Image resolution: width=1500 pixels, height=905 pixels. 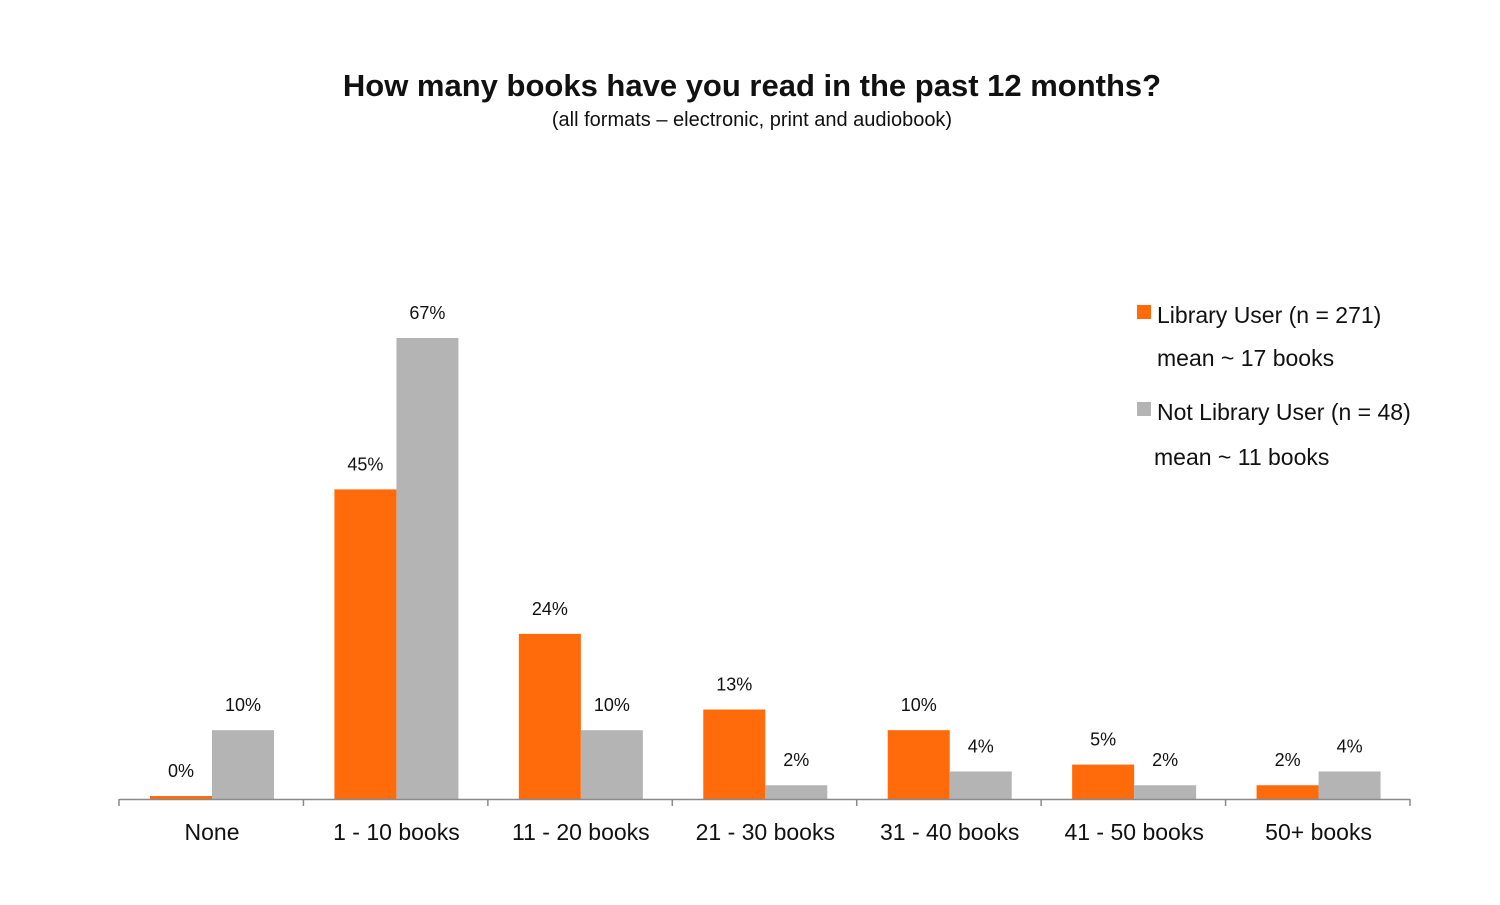 I want to click on data-label-library-user-21-30-books: 13%, so click(x=734, y=685).